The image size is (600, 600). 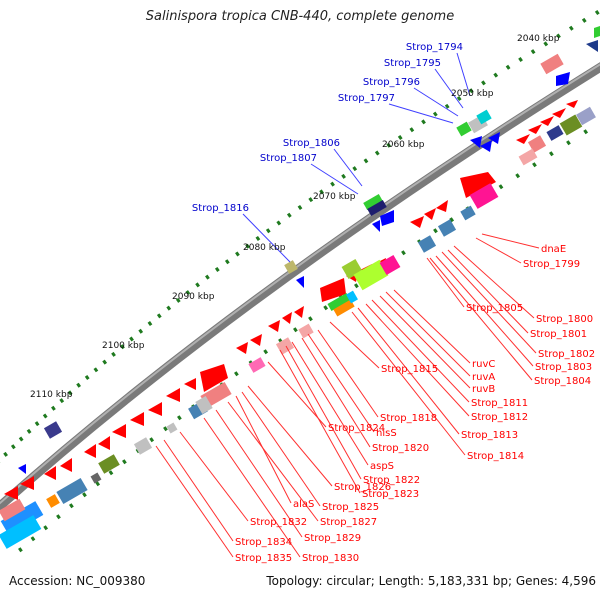 What do you see at coordinates (408, 418) in the screenshot?
I see `gene-label: Strop_1818` at bounding box center [408, 418].